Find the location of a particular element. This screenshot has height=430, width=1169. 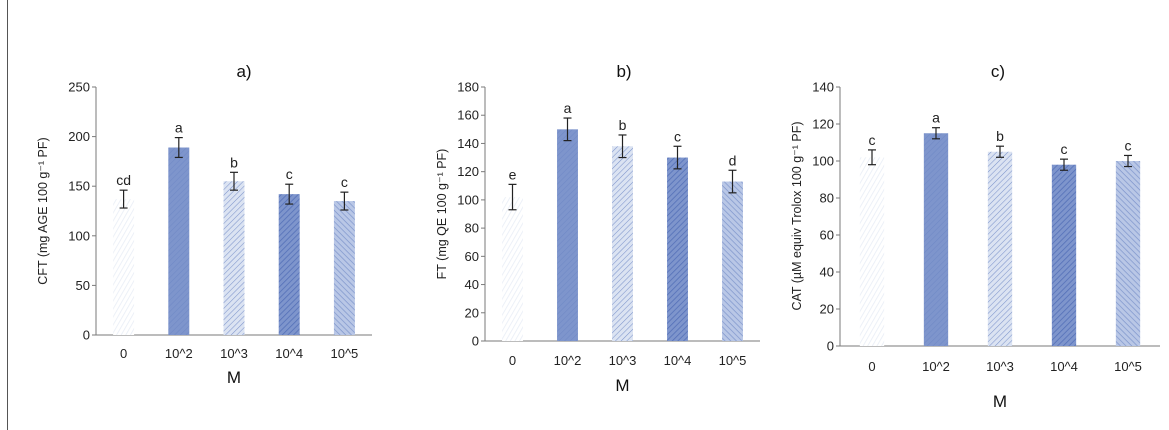

y-tick-label: 160 is located at coordinates (468, 115).